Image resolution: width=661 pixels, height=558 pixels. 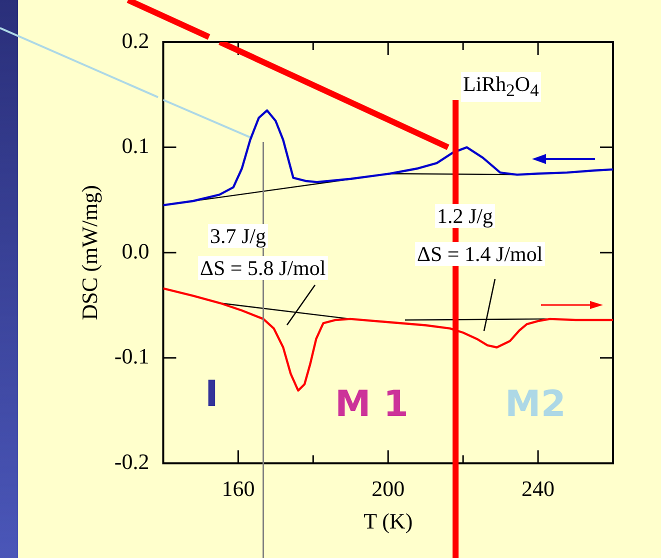 I want to click on y-tick-label: 0.0, so click(x=136, y=251).